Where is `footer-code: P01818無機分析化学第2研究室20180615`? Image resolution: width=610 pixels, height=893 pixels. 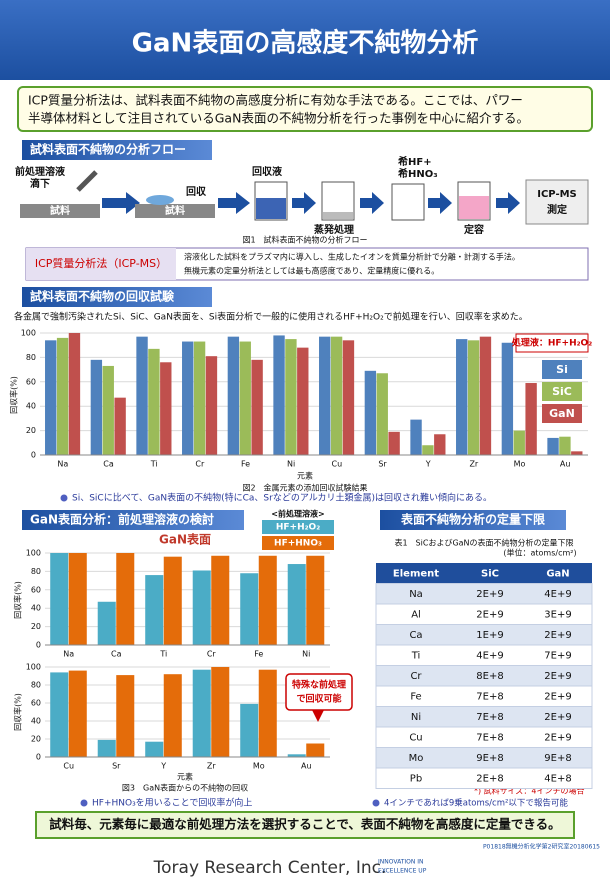
footer-code: P01818無機分析化学第2研究室20180615 is located at coordinates (541, 847).